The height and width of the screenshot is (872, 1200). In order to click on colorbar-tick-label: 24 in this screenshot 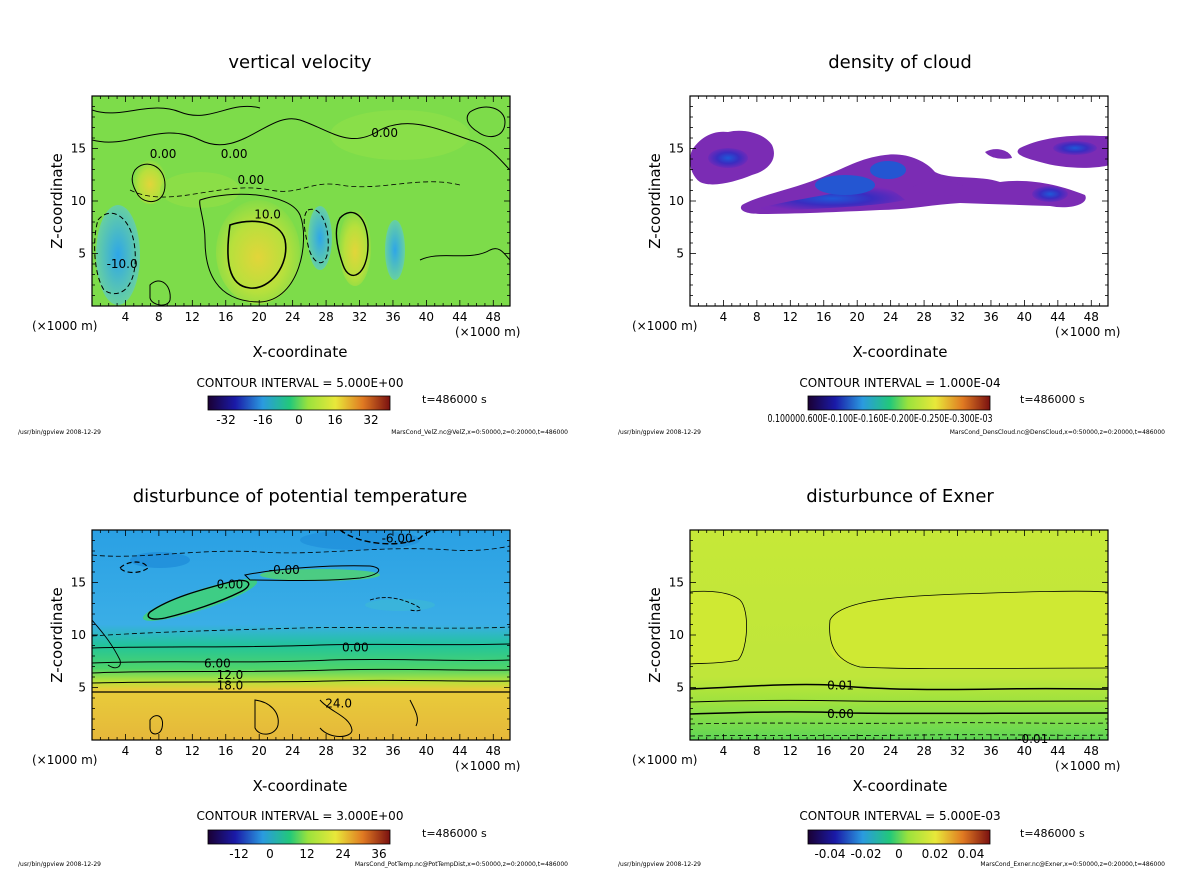, I will do `click(342, 854)`.